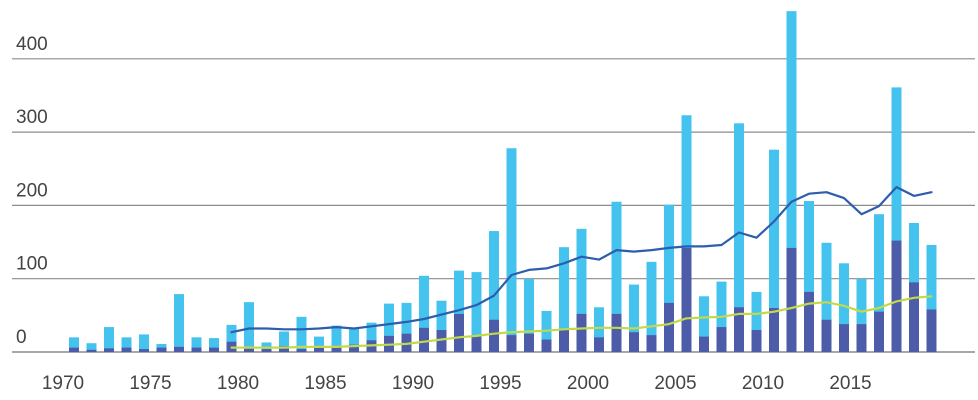 This screenshot has height=400, width=978. I want to click on bar-subset-1985, so click(336, 349).